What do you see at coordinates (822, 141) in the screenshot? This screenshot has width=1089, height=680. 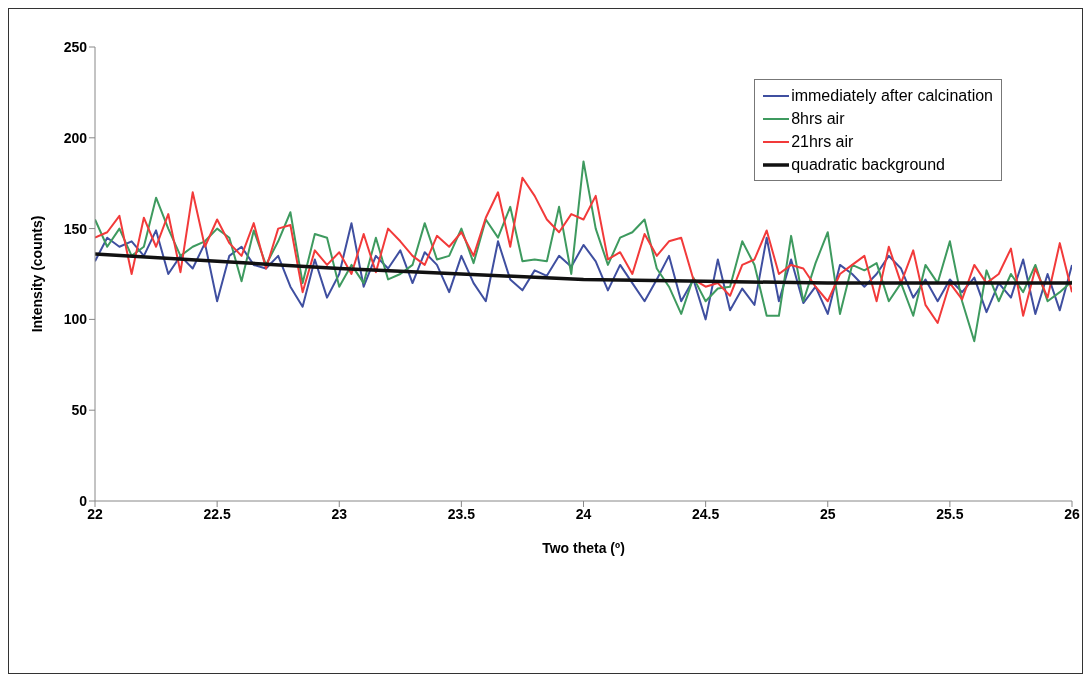 I see `legend-label: 21hrs air` at bounding box center [822, 141].